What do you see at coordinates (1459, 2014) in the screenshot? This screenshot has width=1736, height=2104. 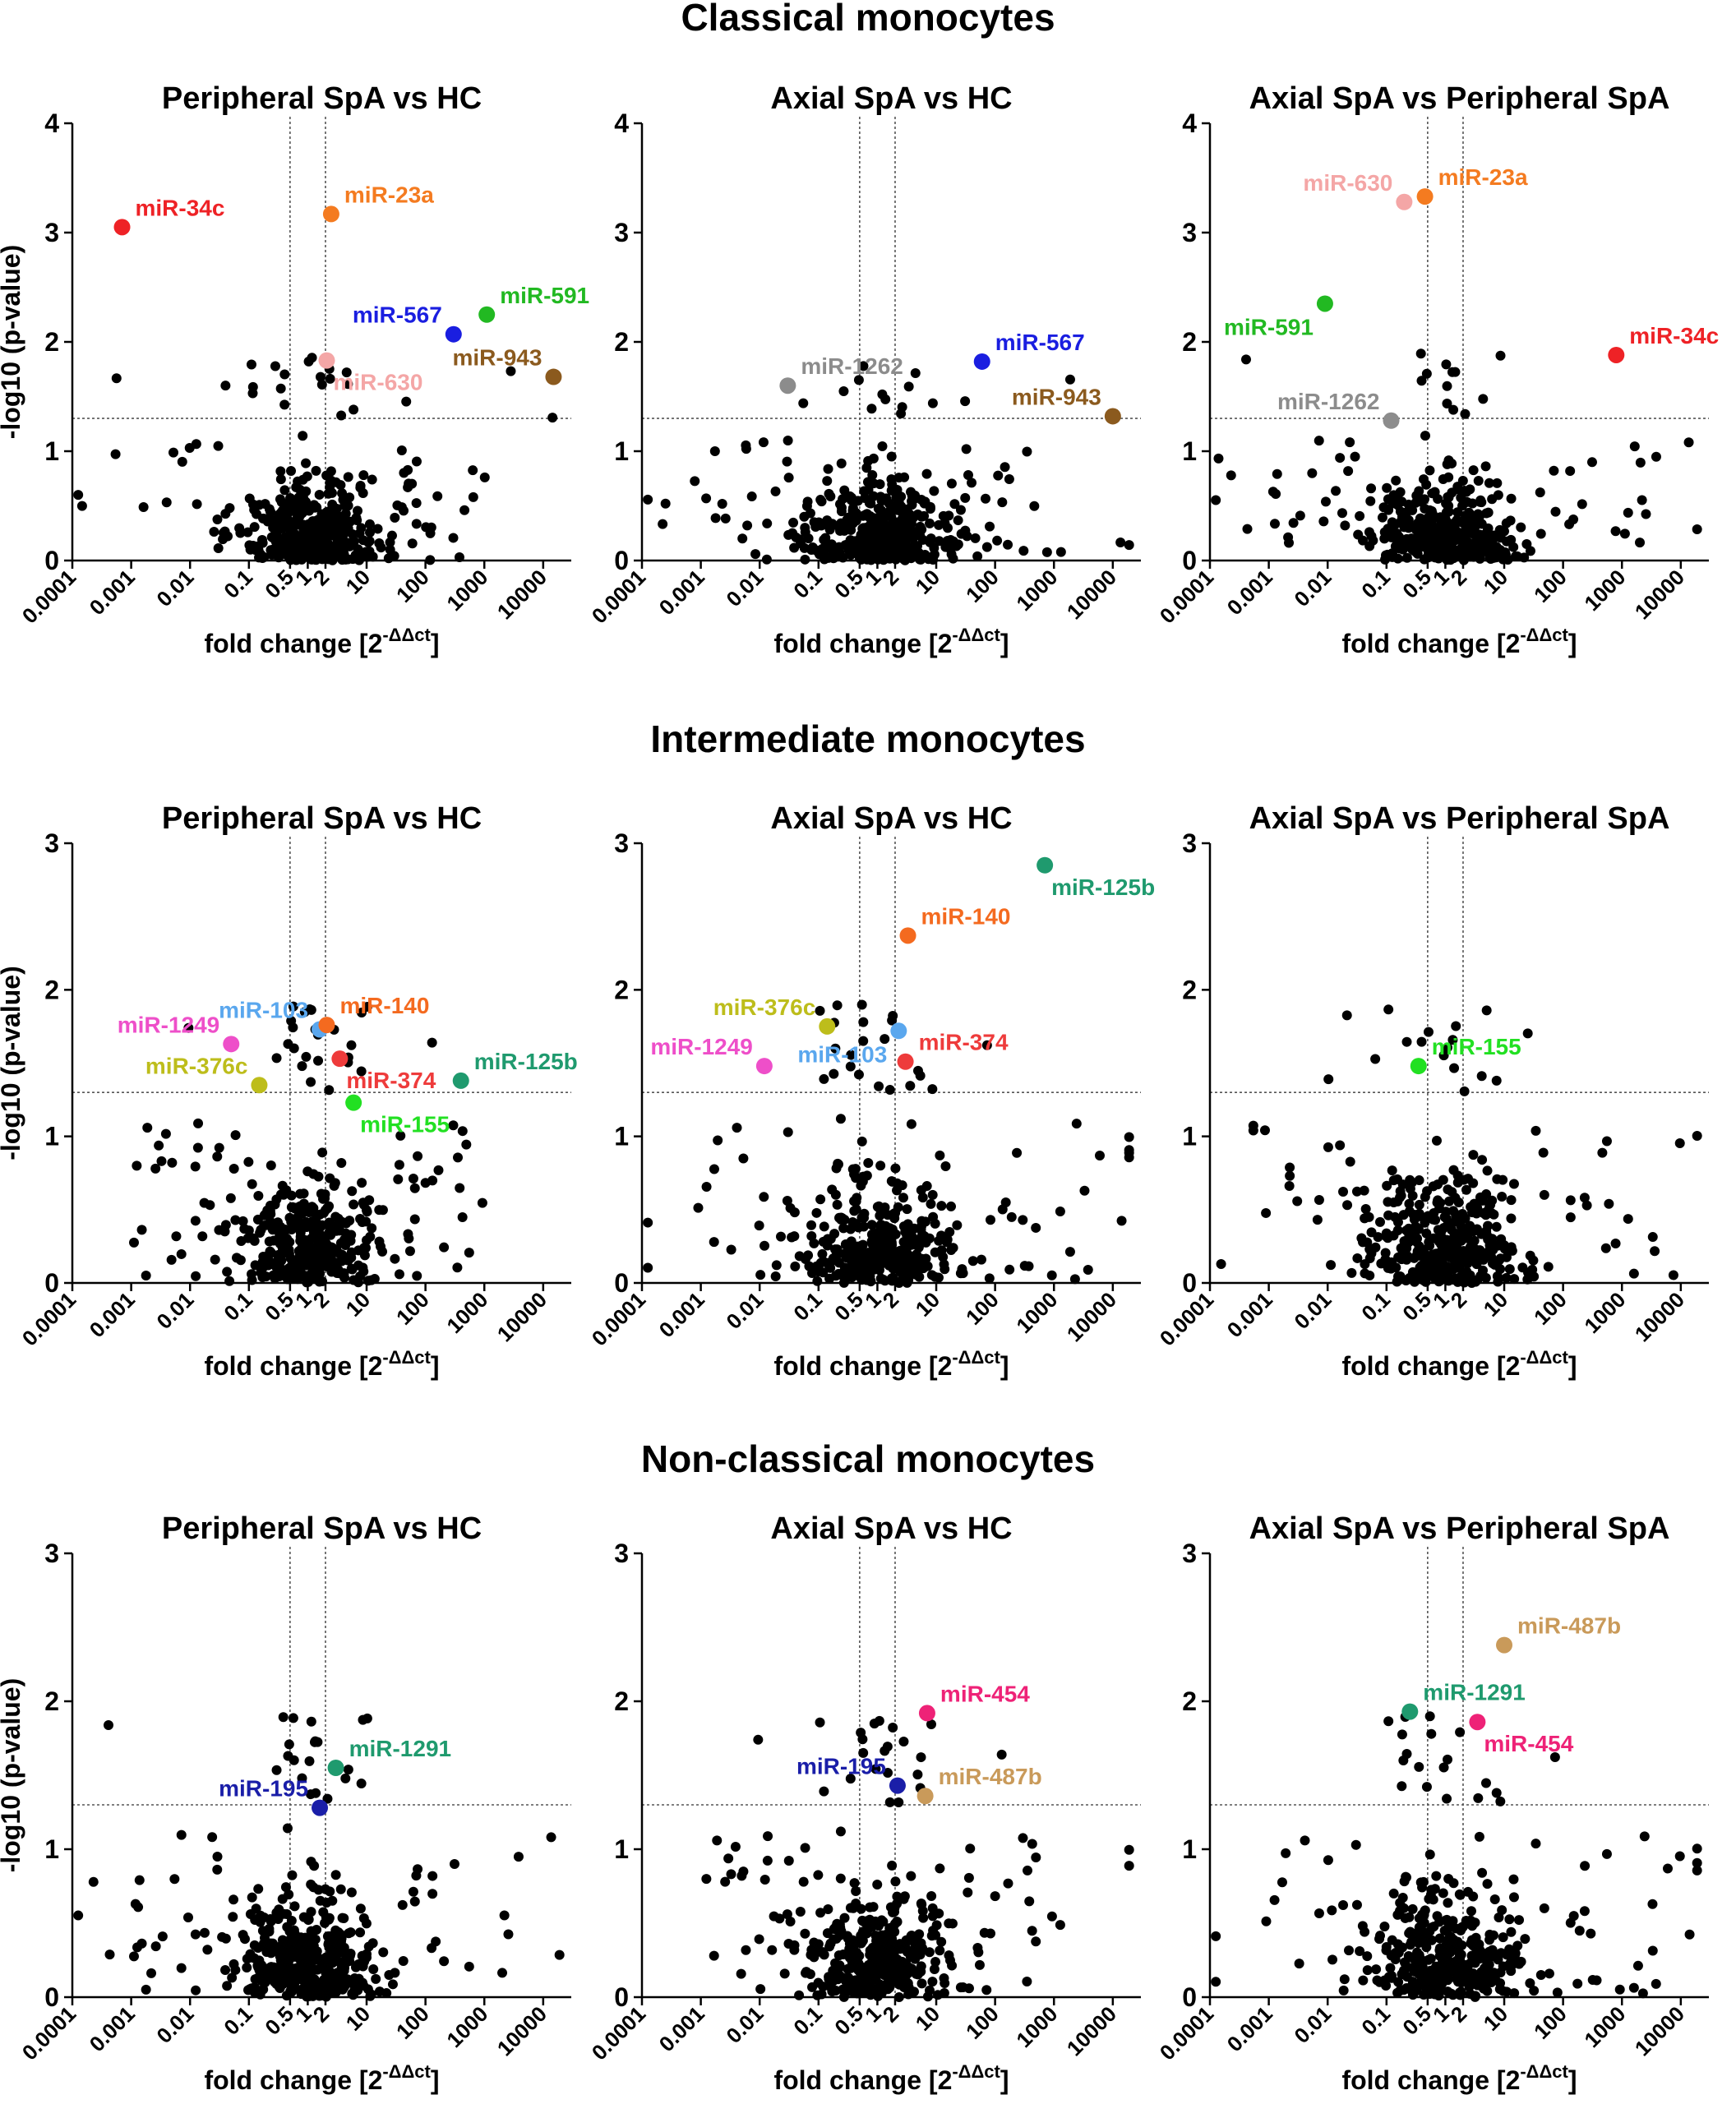 I see `x-tick-label: 2` at bounding box center [1459, 2014].